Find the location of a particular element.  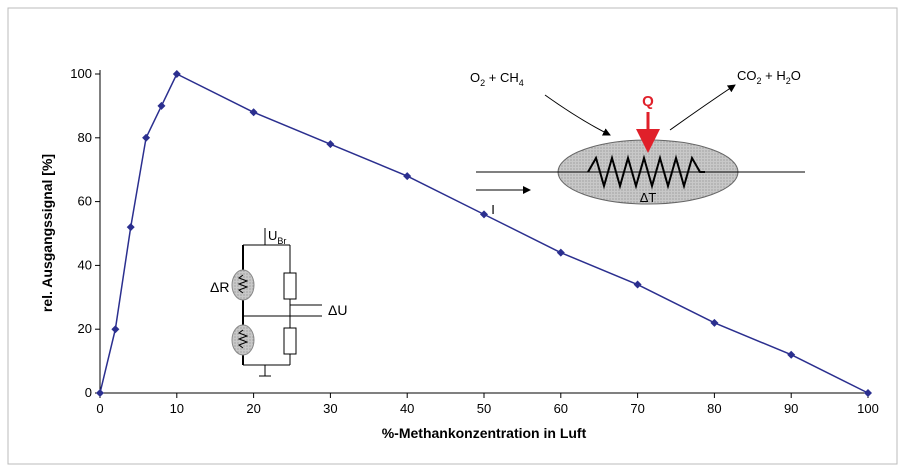

y-tick-label: 0 is located at coordinates (88, 392).